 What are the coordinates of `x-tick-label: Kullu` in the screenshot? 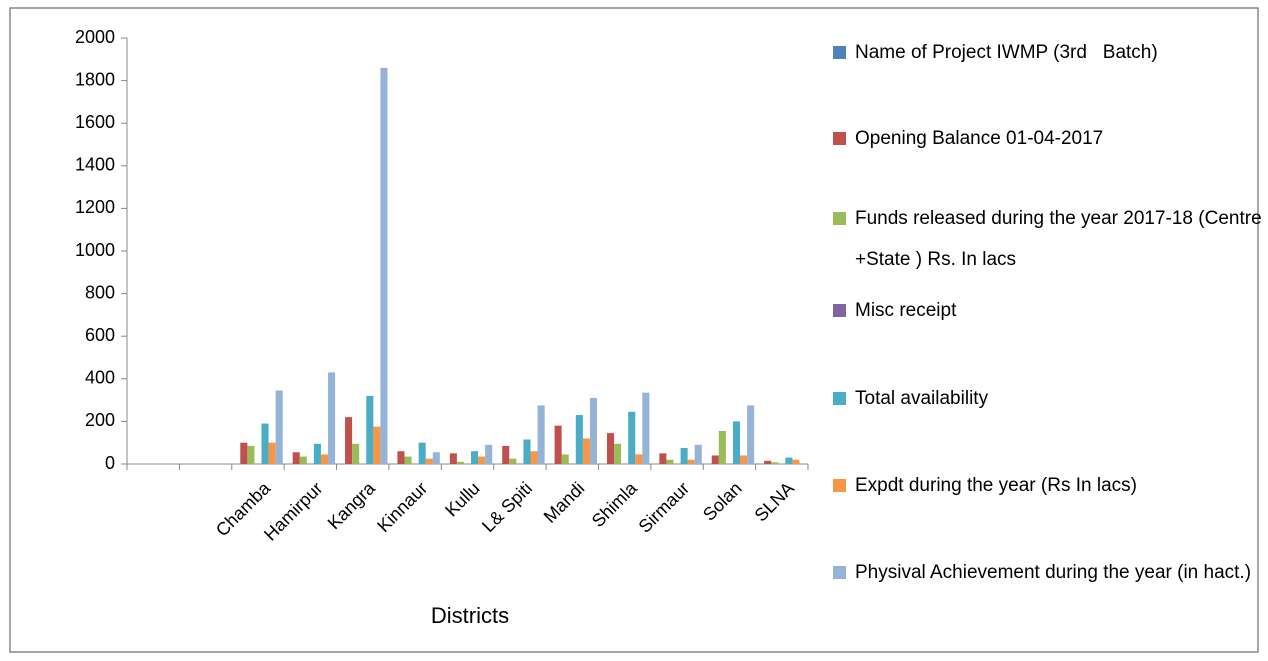 It's located at (462, 499).